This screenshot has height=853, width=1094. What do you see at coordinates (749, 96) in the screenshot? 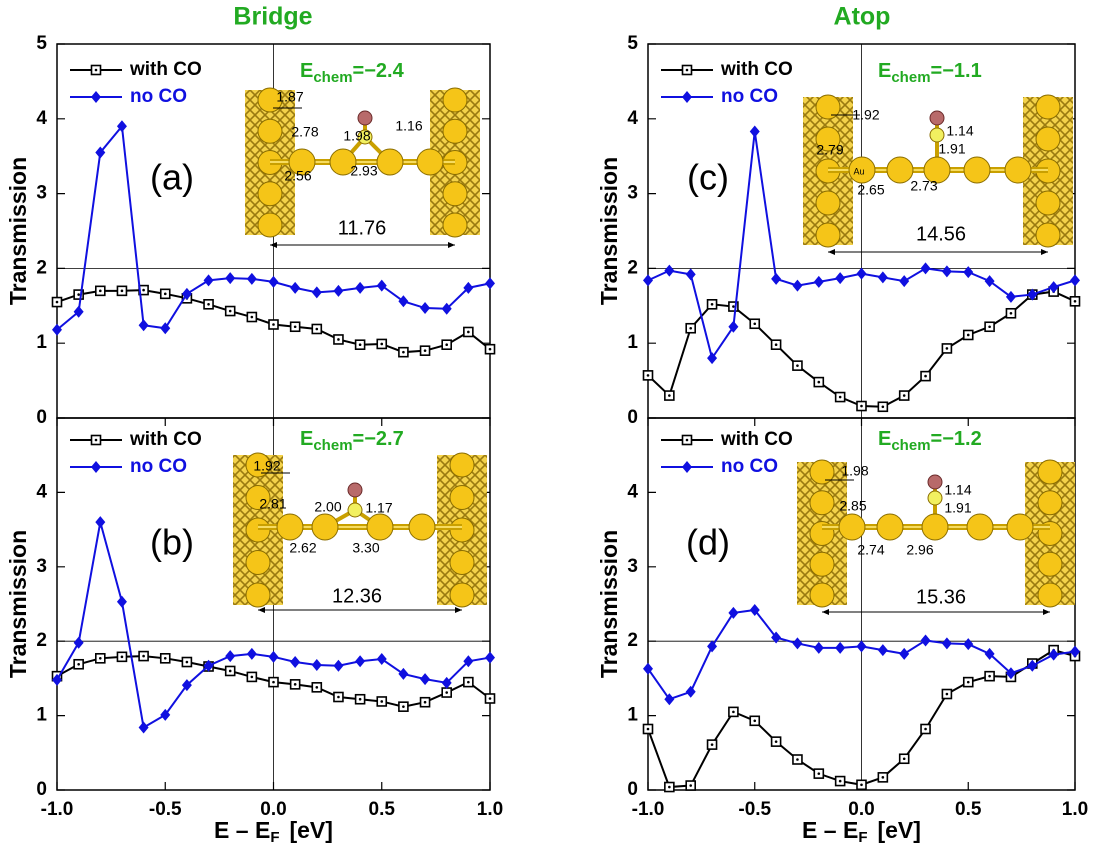
I see `legend-label: no CO` at bounding box center [749, 96].